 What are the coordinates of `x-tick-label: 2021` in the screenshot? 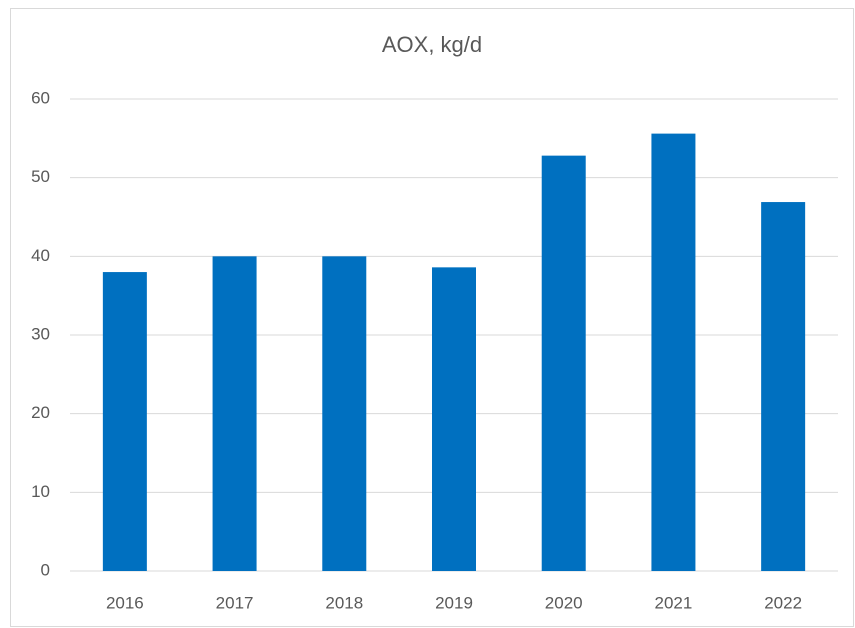 It's located at (674, 602).